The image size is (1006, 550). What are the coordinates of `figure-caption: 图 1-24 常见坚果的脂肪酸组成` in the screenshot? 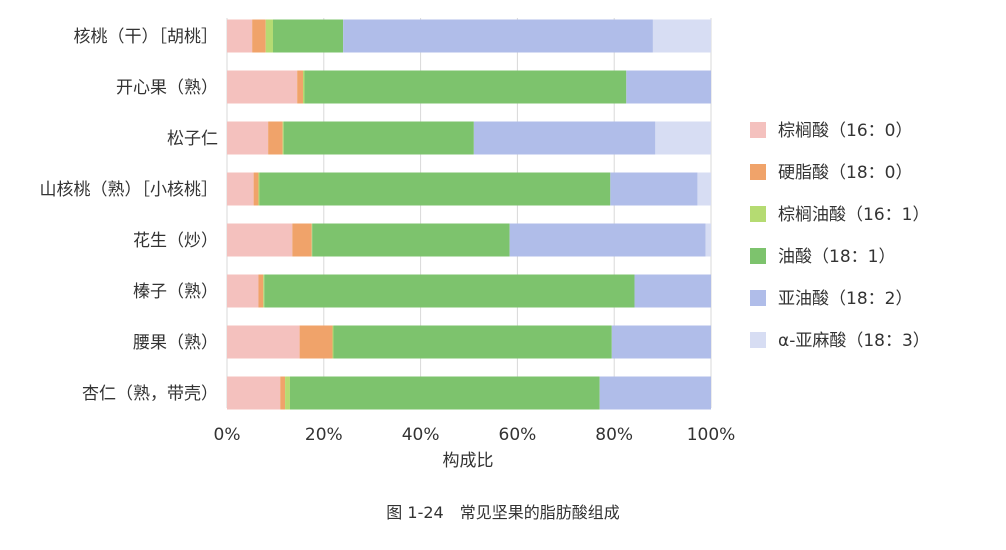 It's located at (502, 512).